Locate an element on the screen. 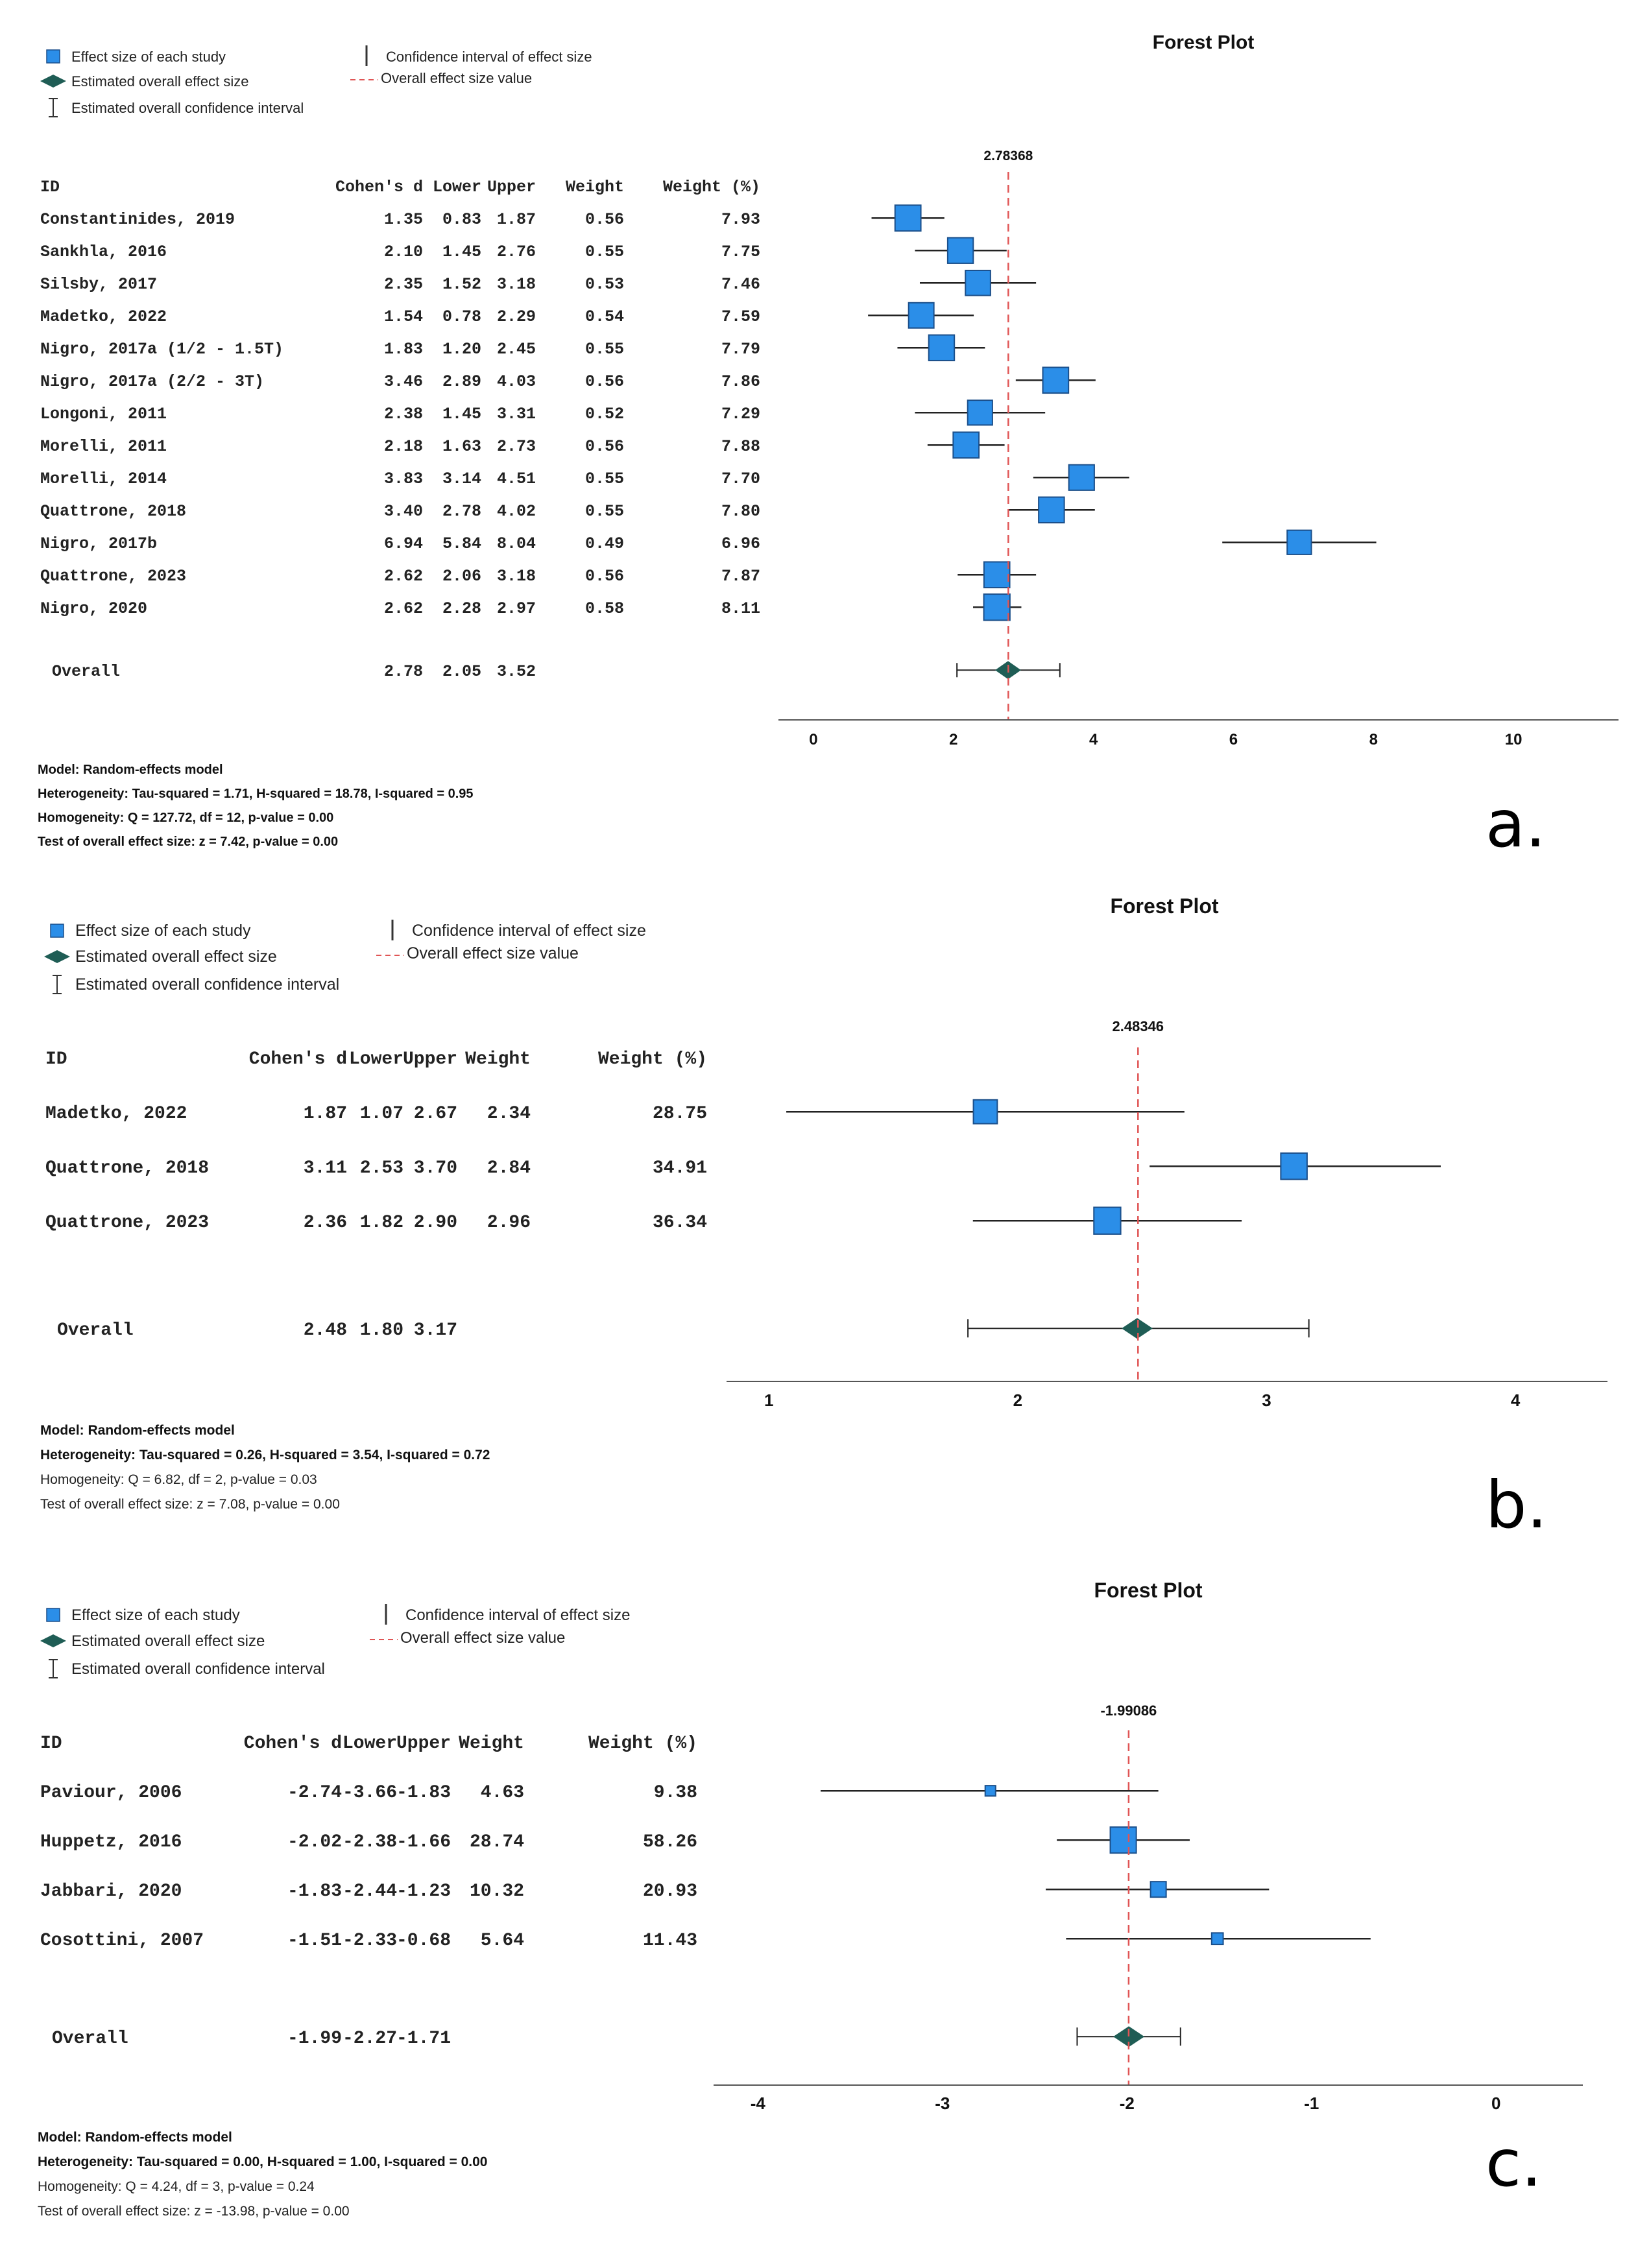  ci-lower: 3.14 is located at coordinates (462, 479).